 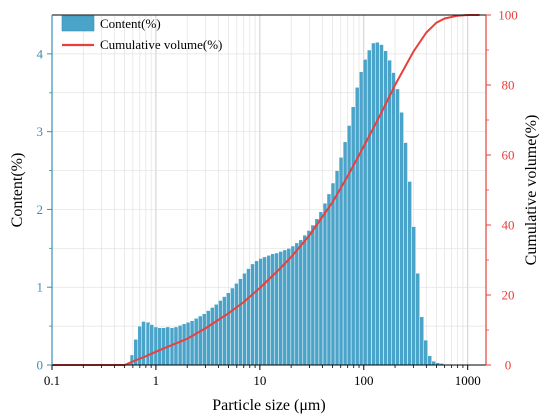 I want to click on legend-swatch-content, so click(x=78, y=23).